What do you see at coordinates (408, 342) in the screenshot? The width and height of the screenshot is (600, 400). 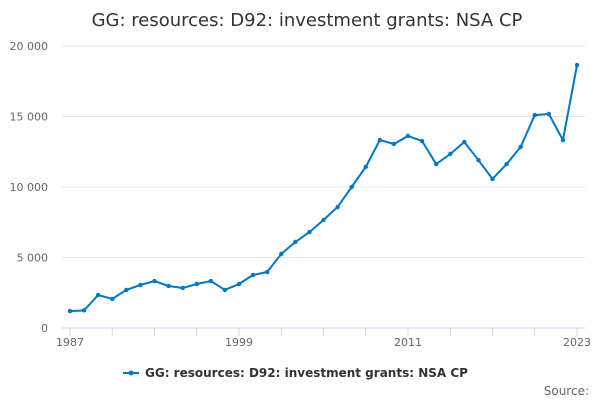 I see `x-tick-label: 2011` at bounding box center [408, 342].